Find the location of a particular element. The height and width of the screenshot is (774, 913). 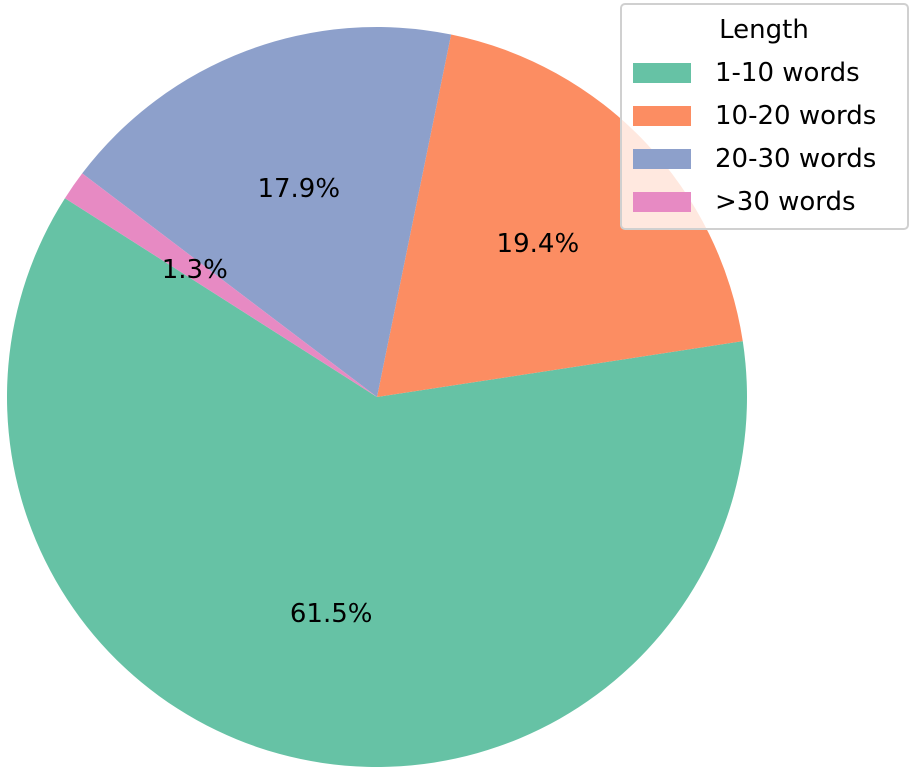

pie-slice-30-words is located at coordinates (221, 285).